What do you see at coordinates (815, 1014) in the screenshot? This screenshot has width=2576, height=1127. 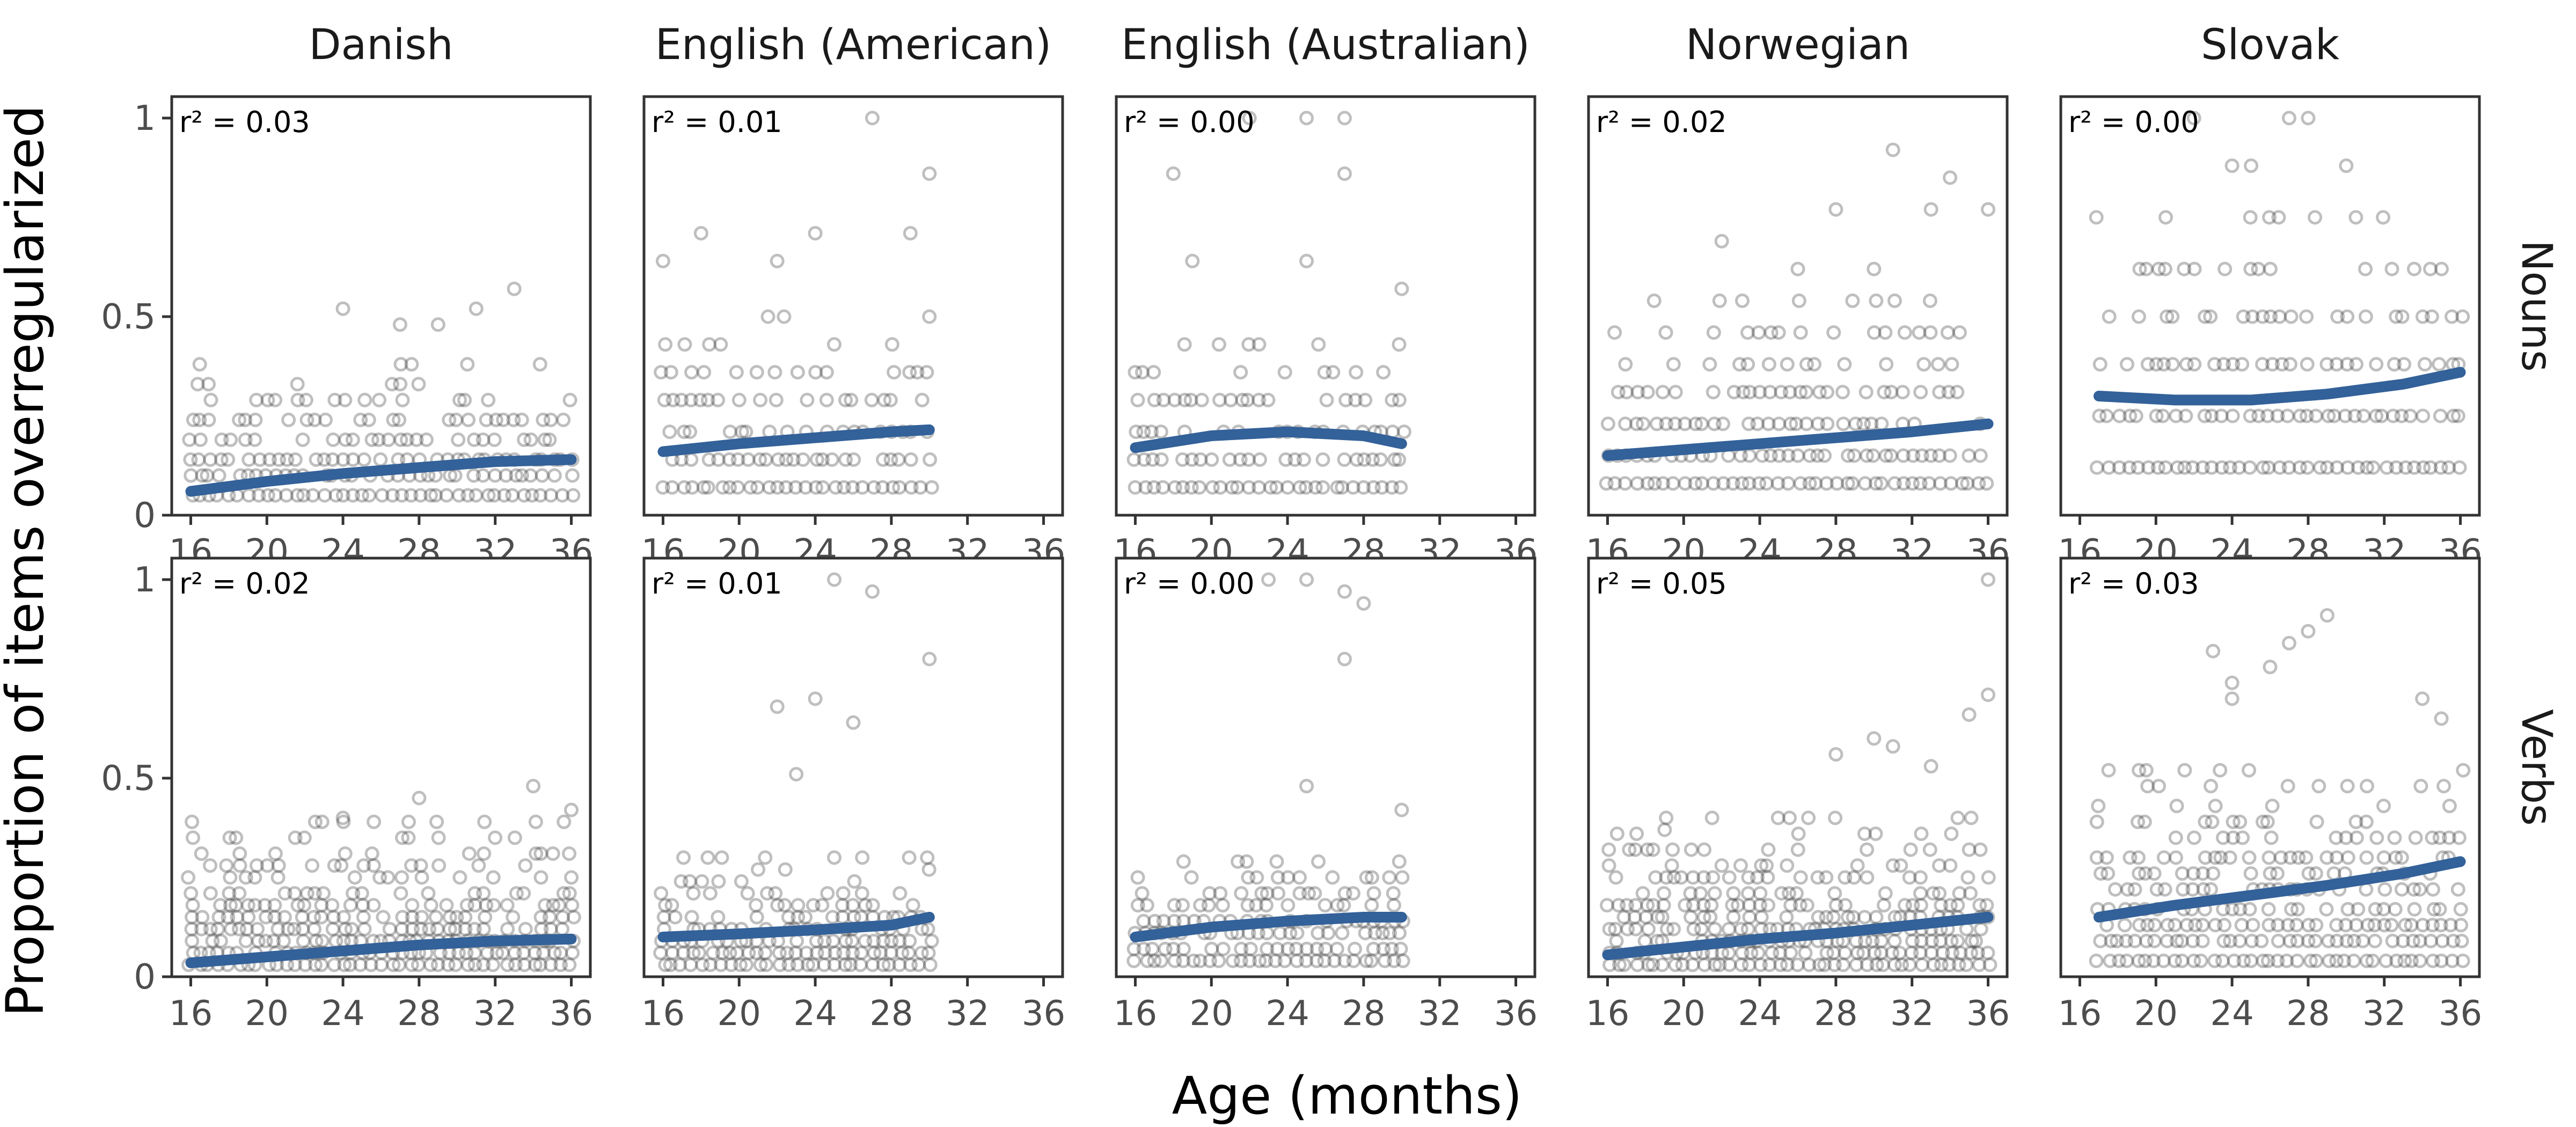 I see `x-tick-label: 24` at bounding box center [815, 1014].